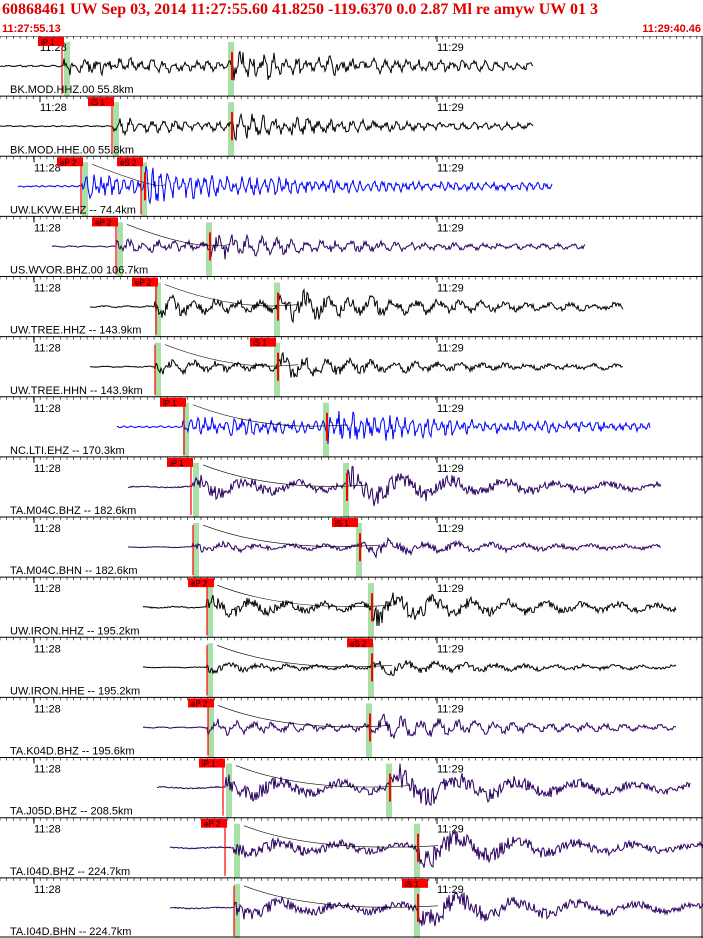 Image resolution: width=703 pixels, height=938 pixels. I want to click on start-time: 11:27:55.13, so click(31, 29).